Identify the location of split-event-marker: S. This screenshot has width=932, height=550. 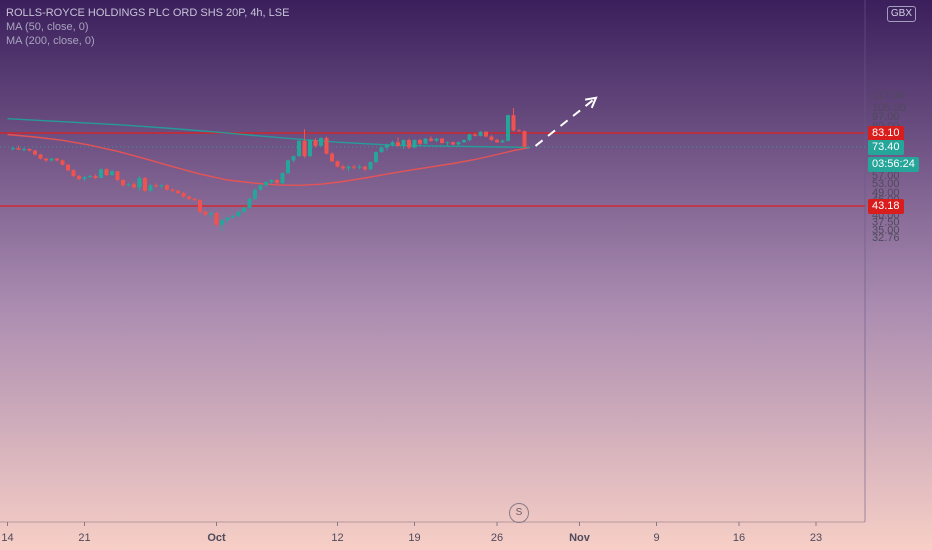
(519, 513).